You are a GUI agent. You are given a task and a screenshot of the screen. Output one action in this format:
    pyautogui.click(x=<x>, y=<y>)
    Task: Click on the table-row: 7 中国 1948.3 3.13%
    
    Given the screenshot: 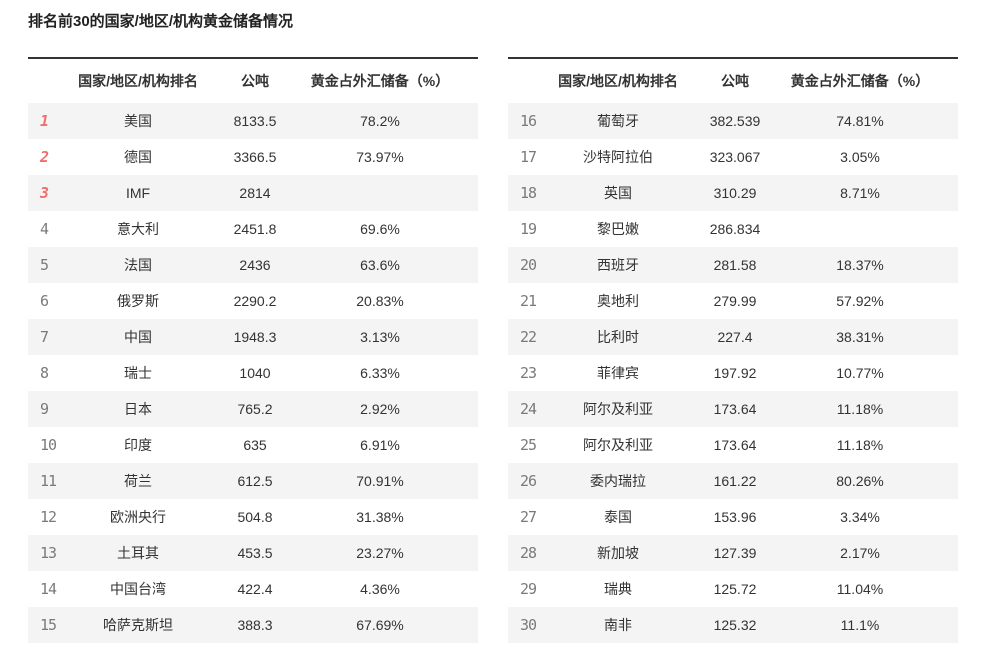 What is the action you would take?
    pyautogui.click(x=253, y=337)
    